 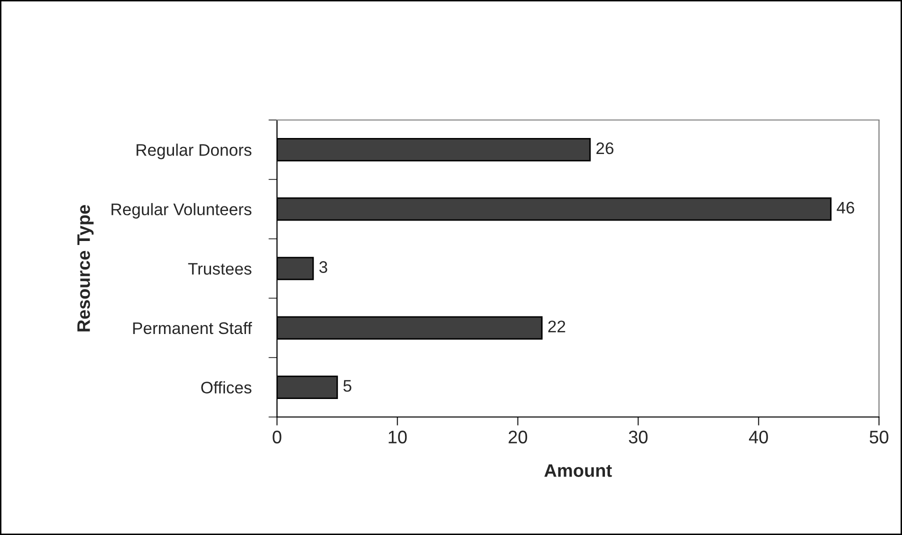 What do you see at coordinates (518, 437) in the screenshot?
I see `x-tick-label: 20` at bounding box center [518, 437].